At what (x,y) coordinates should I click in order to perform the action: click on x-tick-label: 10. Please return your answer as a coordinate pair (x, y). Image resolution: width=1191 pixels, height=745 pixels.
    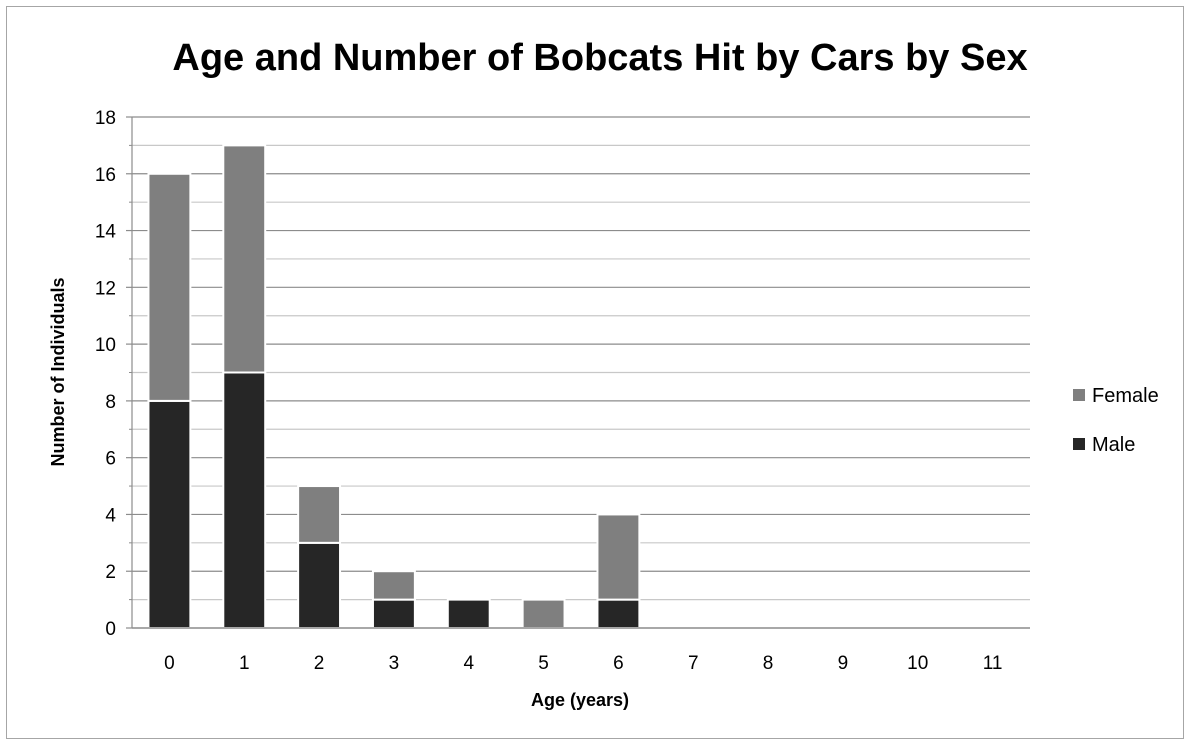
    Looking at the image, I should click on (917, 663).